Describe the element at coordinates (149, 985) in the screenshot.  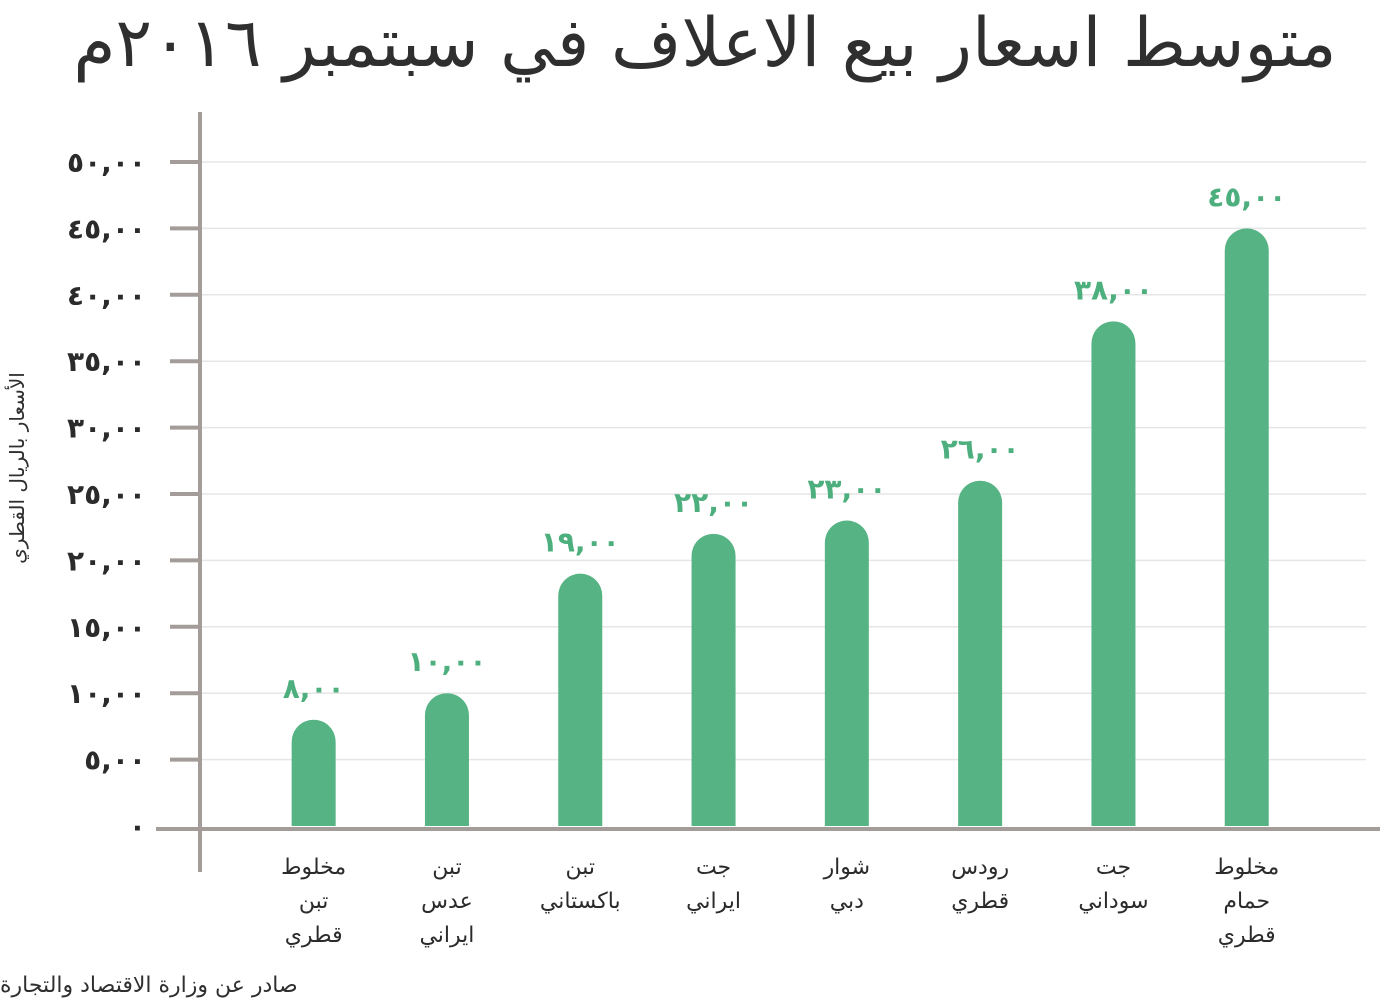
I see `source-note: صادر عن وزارة الاقتصاد والتجارة` at that location.